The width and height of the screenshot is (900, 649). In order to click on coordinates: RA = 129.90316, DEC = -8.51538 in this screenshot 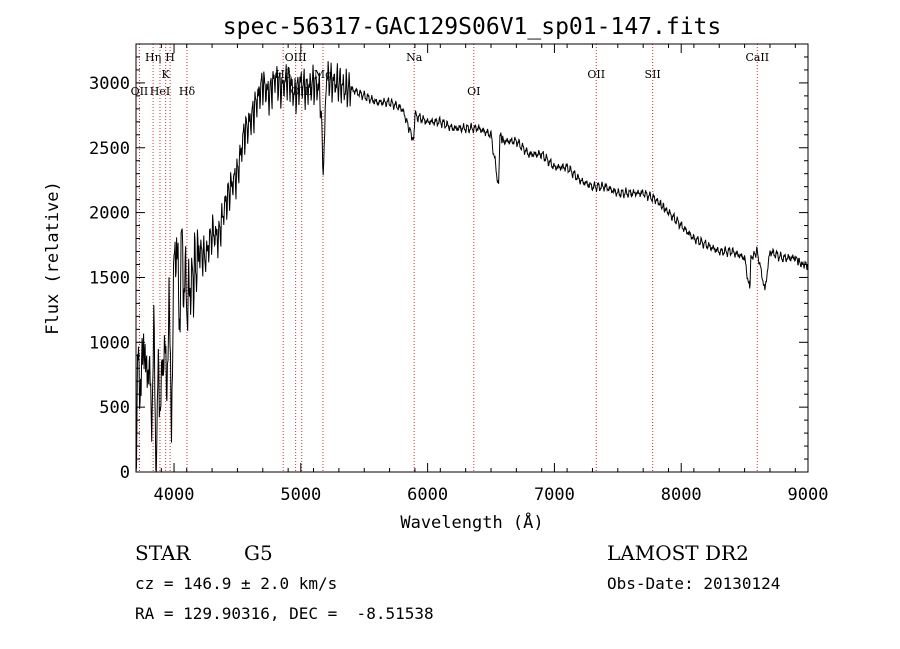, I will do `click(284, 613)`.